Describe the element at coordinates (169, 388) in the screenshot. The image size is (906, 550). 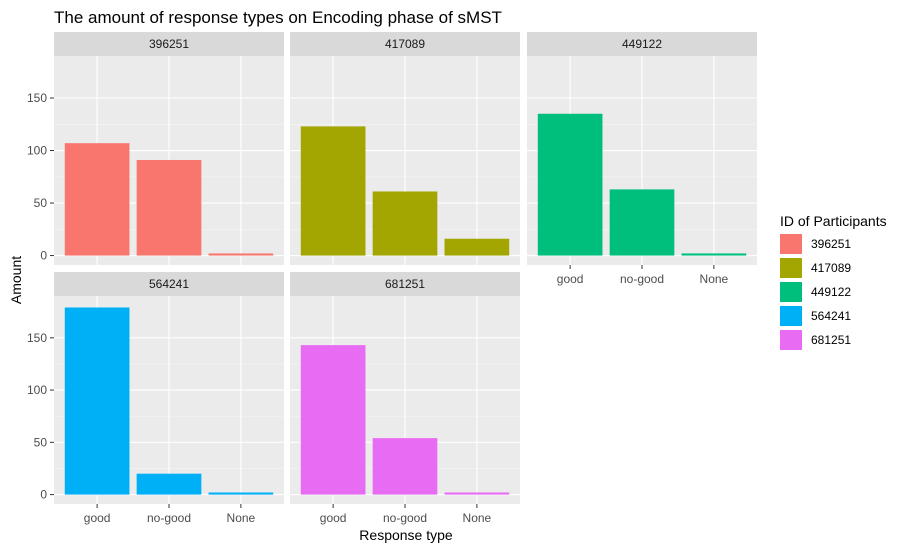
I see `facet-panel: 564241` at that location.